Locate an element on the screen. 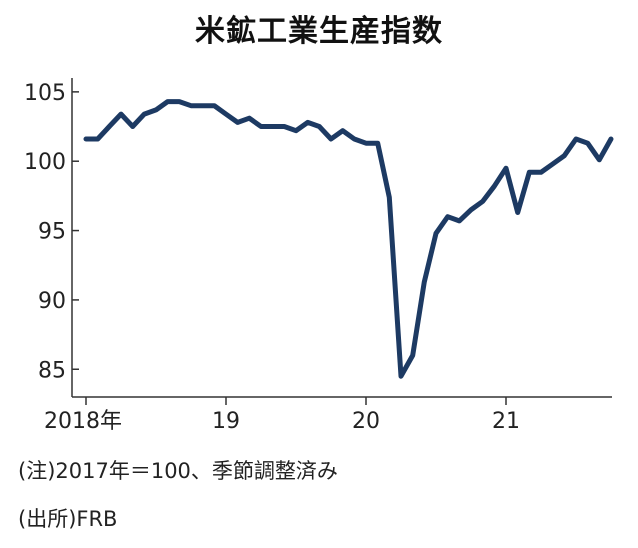 This screenshot has height=548, width=638. x-tick-label: 2018年 is located at coordinates (83, 421).